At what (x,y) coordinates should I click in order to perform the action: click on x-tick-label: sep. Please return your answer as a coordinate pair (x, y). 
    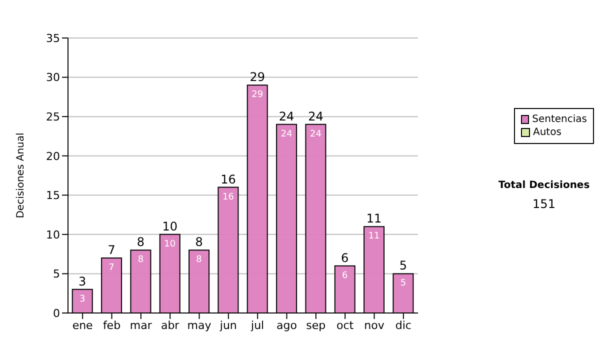
    Looking at the image, I should click on (316, 325).